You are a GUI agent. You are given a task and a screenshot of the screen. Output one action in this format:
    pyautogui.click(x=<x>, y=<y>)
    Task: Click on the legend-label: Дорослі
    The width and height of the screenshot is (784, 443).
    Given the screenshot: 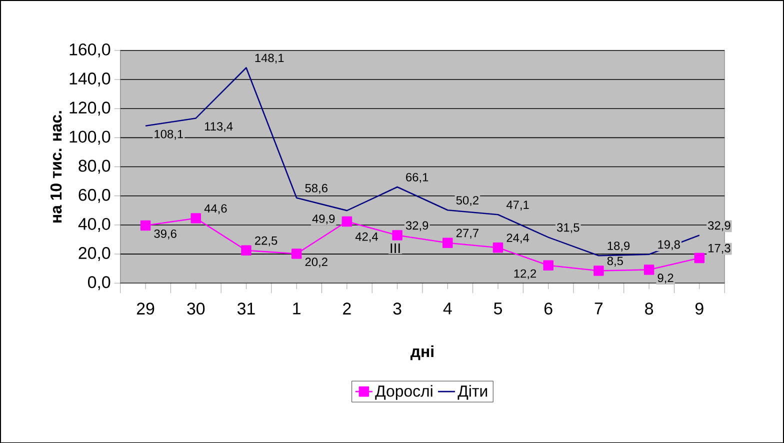 What is the action you would take?
    pyautogui.click(x=403, y=392)
    